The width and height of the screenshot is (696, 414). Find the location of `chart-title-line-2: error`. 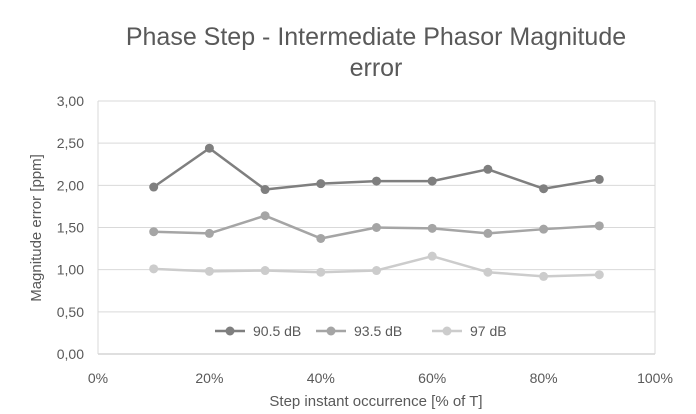

chart-title-line-2: error is located at coordinates (376, 68).